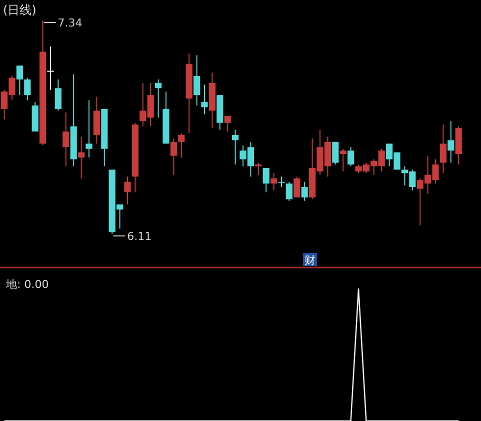 This screenshot has height=421, width=481. I want to click on text: 财, so click(310, 260).